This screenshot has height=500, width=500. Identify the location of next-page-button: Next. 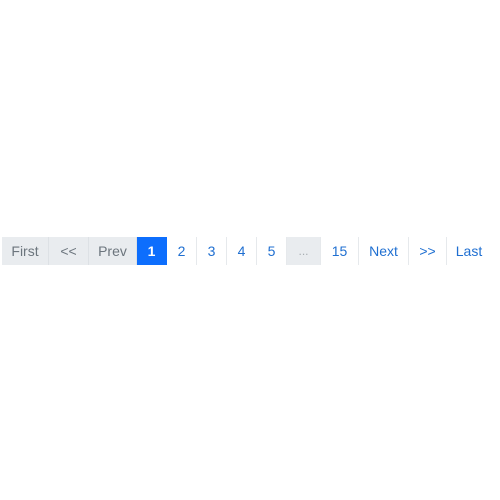
(384, 251).